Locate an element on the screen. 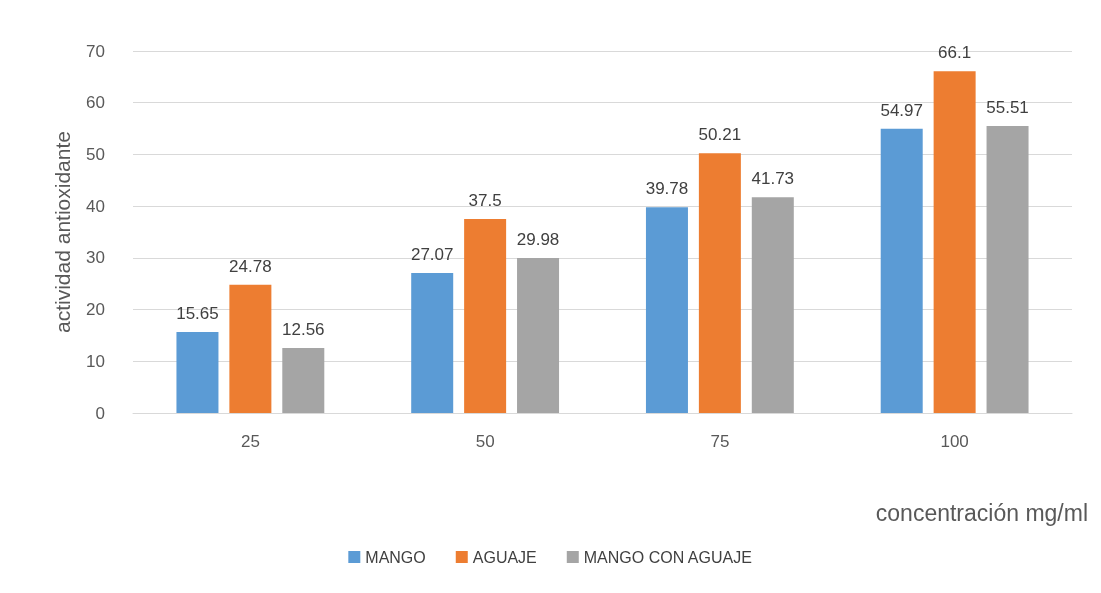  data-label: 37.5 is located at coordinates (485, 201).